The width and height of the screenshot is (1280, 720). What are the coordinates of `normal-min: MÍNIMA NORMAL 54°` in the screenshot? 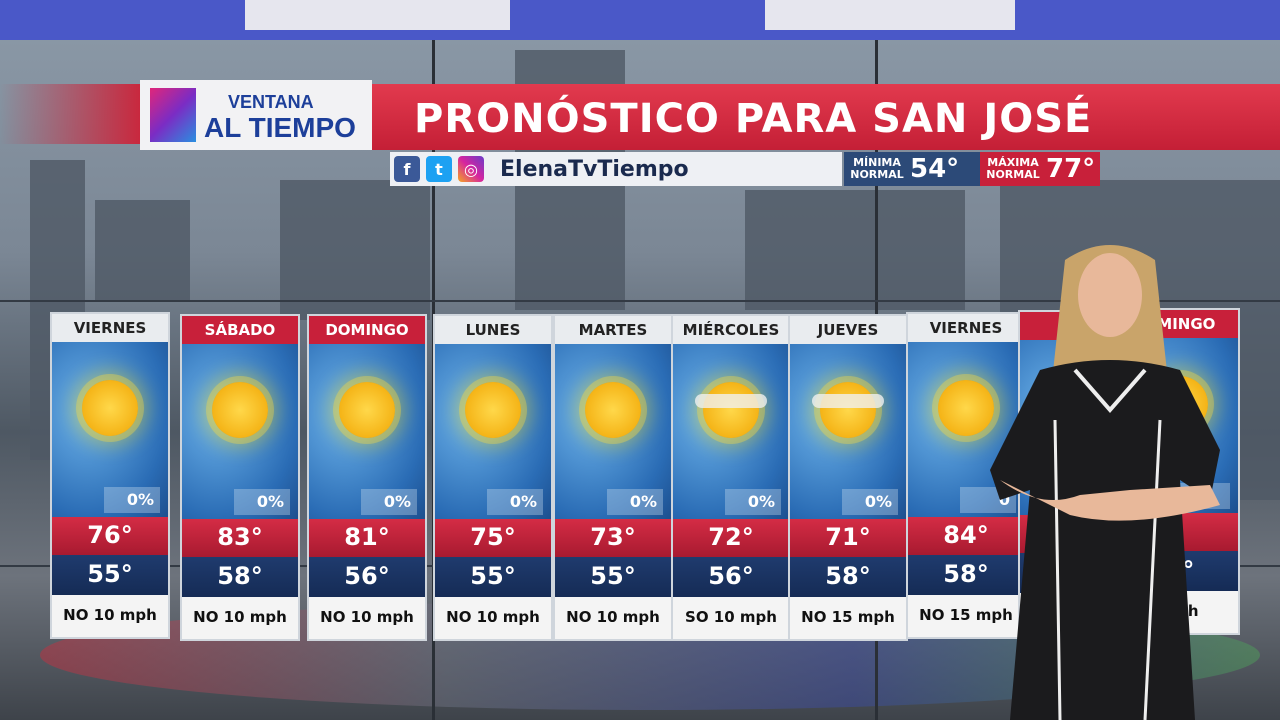 It's located at (912, 169).